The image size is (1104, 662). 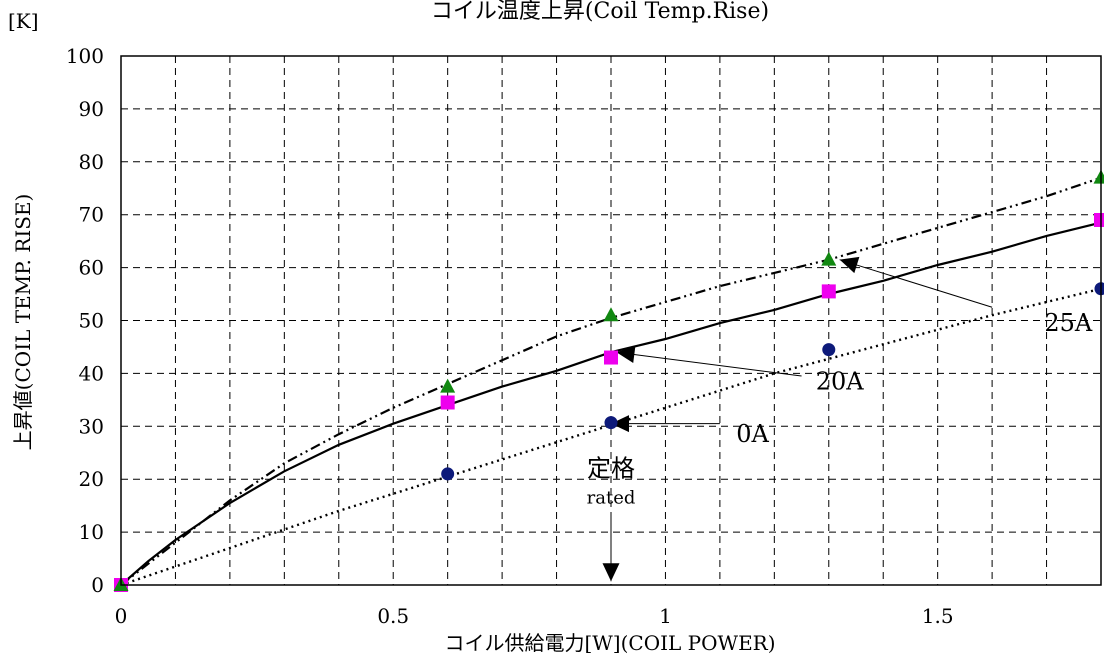 I want to click on annotation-arrowhead-25a, so click(x=849, y=265).